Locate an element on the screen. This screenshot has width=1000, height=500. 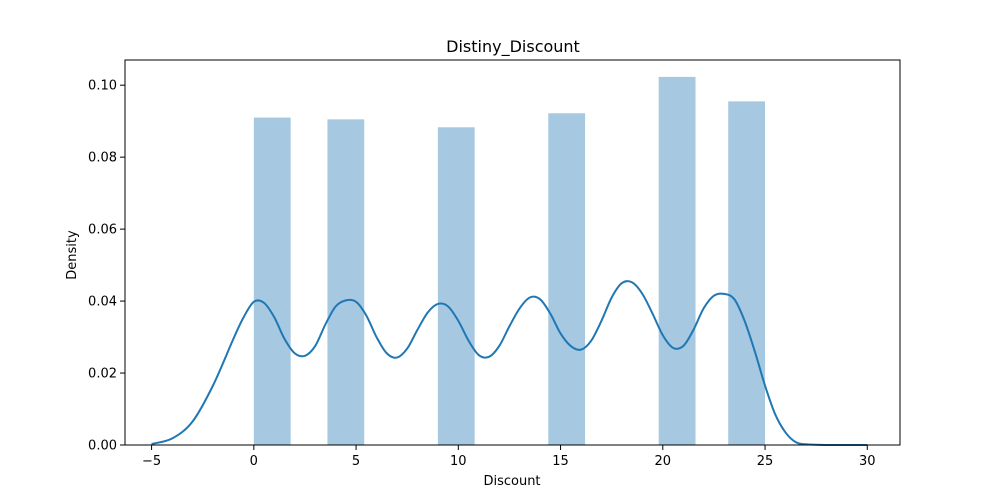
x-tick-label: 0 is located at coordinates (254, 461).